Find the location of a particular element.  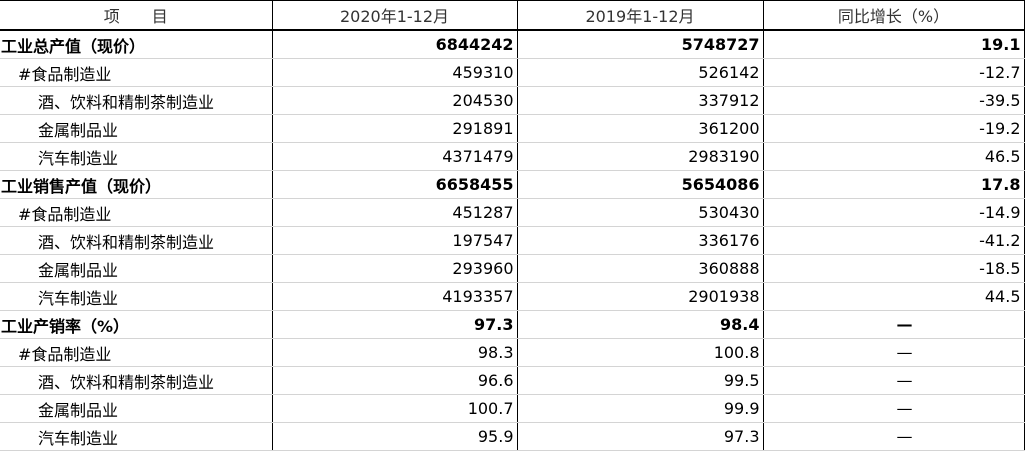

cell-value: 336176 is located at coordinates (640, 240).